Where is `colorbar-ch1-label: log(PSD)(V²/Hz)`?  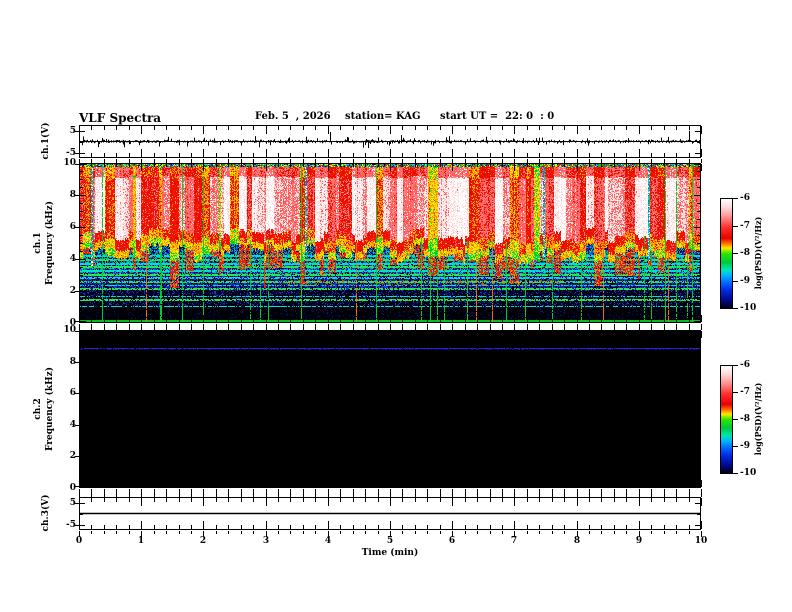 colorbar-ch1-label: log(PSD)(V²/Hz) is located at coordinates (758, 253).